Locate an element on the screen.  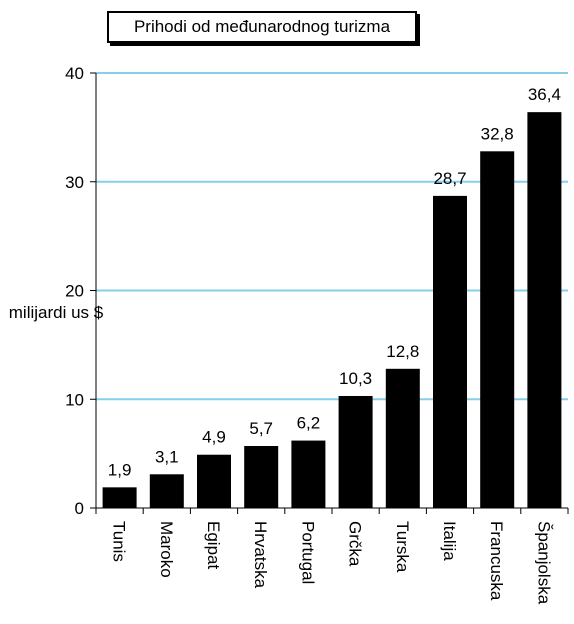
x-tick-label: Tunis is located at coordinates (119, 541).